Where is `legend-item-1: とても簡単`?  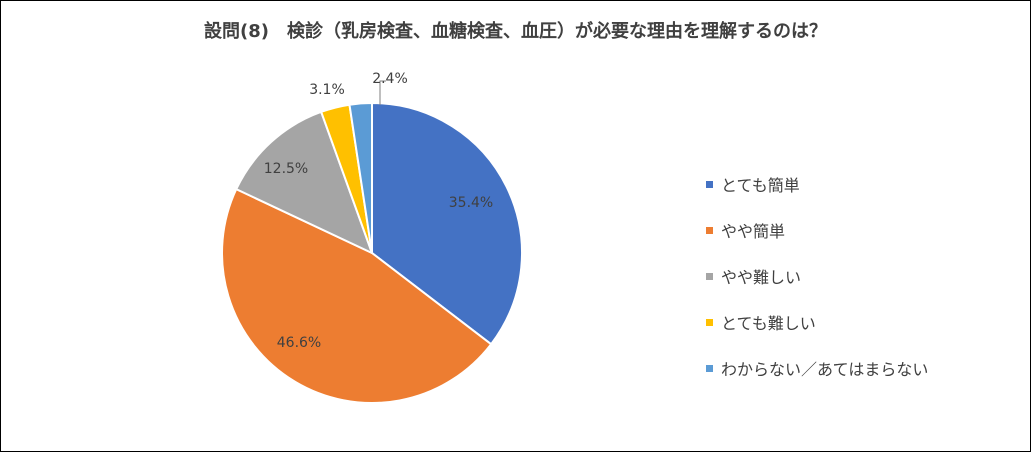
legend-item-1: とても簡単 is located at coordinates (817, 184).